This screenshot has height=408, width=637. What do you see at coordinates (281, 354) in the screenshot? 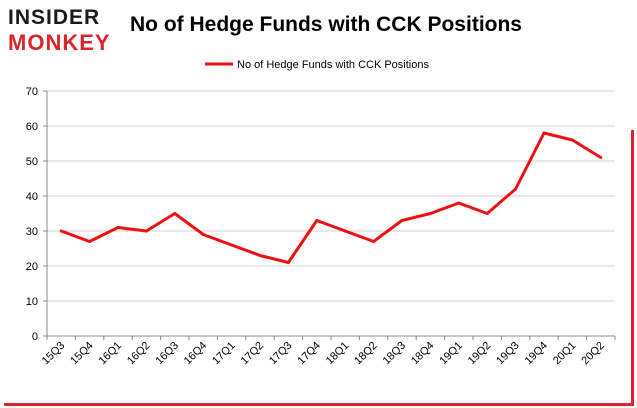
I see `x-tick-label: 17Q3` at bounding box center [281, 354].